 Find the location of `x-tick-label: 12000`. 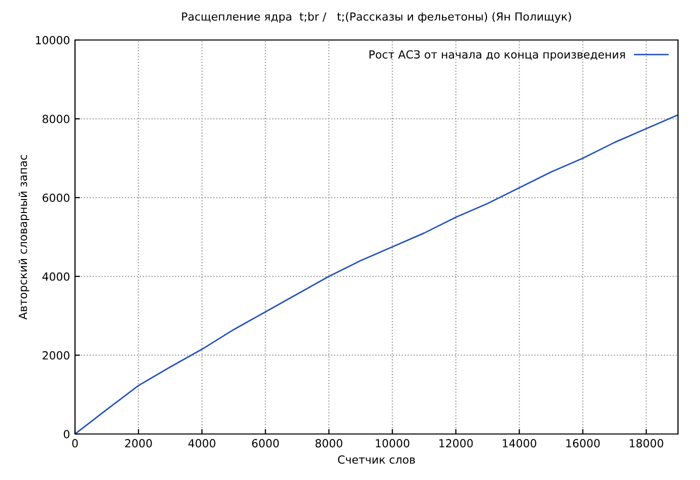

x-tick-label: 12000 is located at coordinates (456, 443).